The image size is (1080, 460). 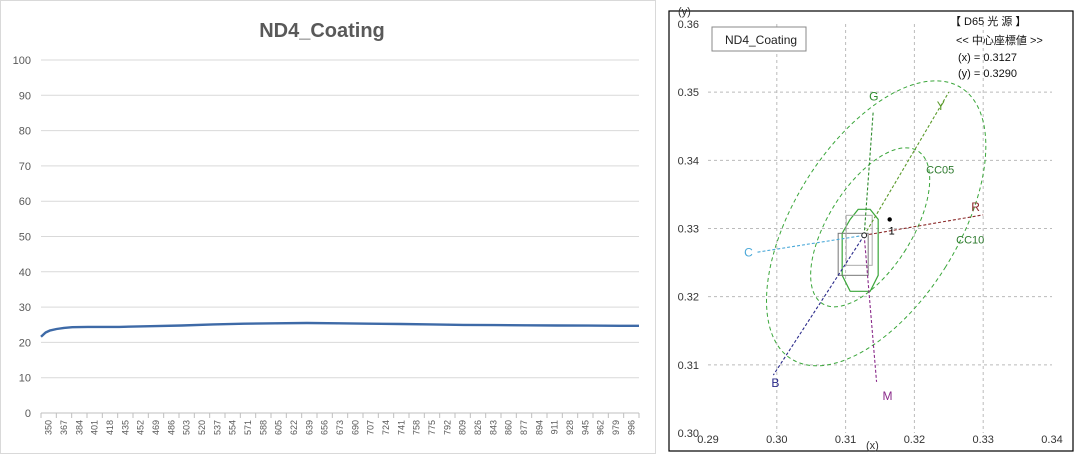 What do you see at coordinates (868, 174) in the screenshot?
I see `axis-line-g` at bounding box center [868, 174].